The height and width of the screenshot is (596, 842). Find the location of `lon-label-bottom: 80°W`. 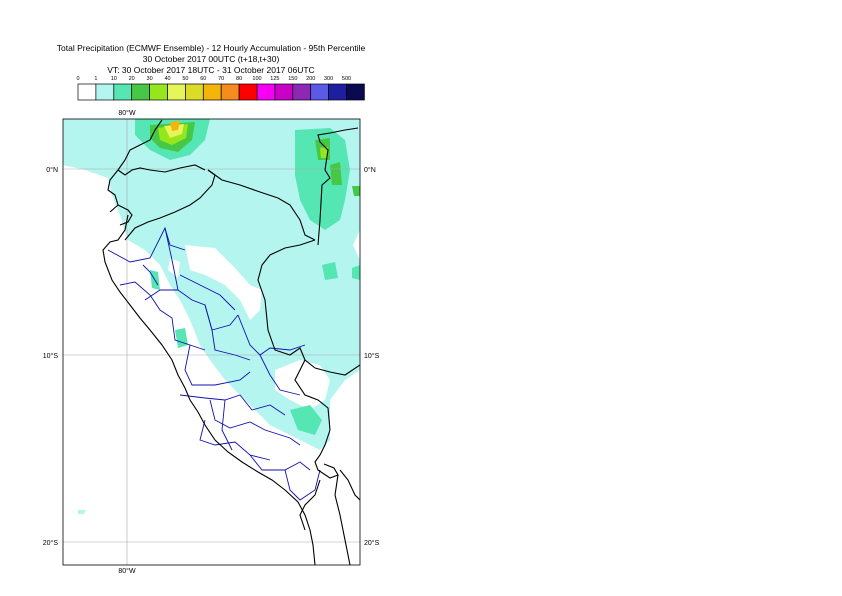

lon-label-bottom: 80°W is located at coordinates (127, 571).